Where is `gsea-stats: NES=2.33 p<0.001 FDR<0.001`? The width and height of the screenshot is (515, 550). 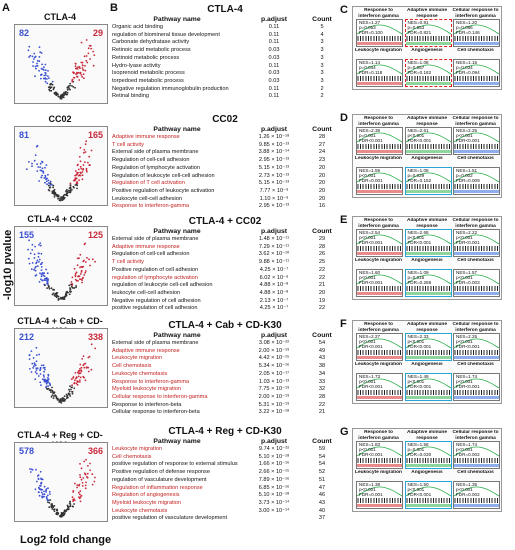 gsea-stats: NES=2.33 p<0.001 FDR<0.001 is located at coordinates (420, 341).